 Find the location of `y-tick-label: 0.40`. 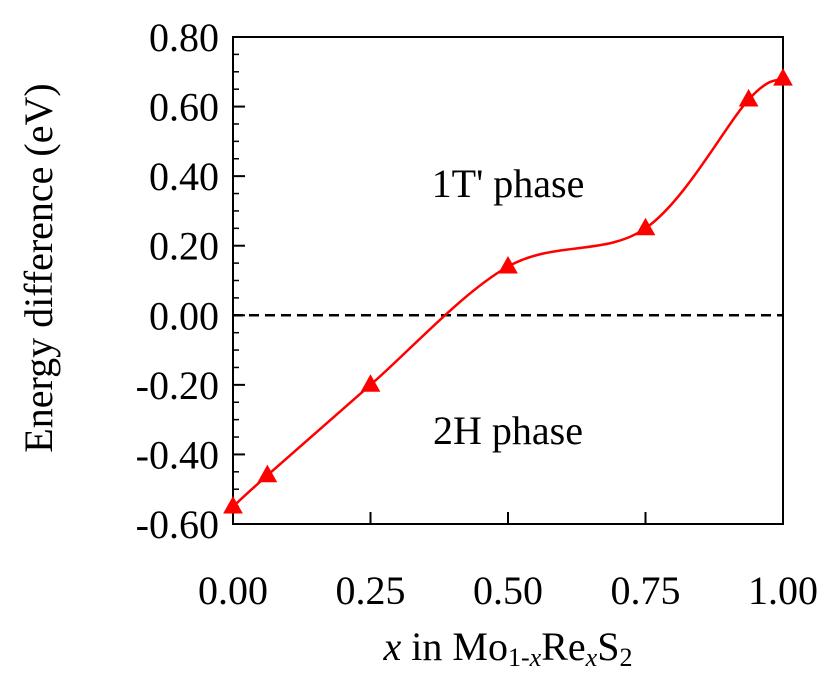

y-tick-label: 0.40 is located at coordinates (184, 176).